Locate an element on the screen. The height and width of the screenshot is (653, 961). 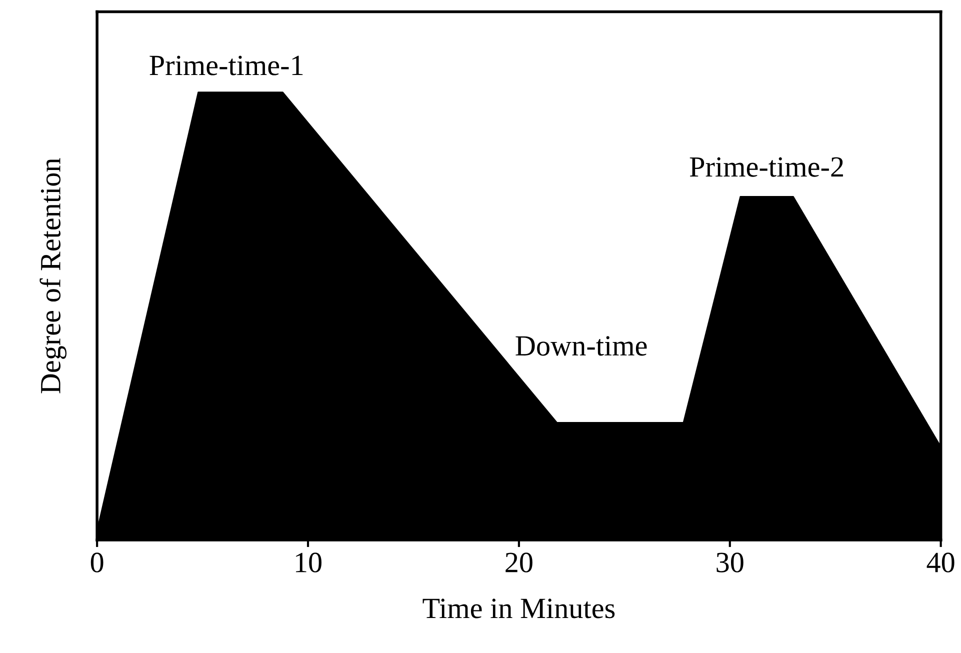
x-tick-label: 40 is located at coordinates (940, 562).